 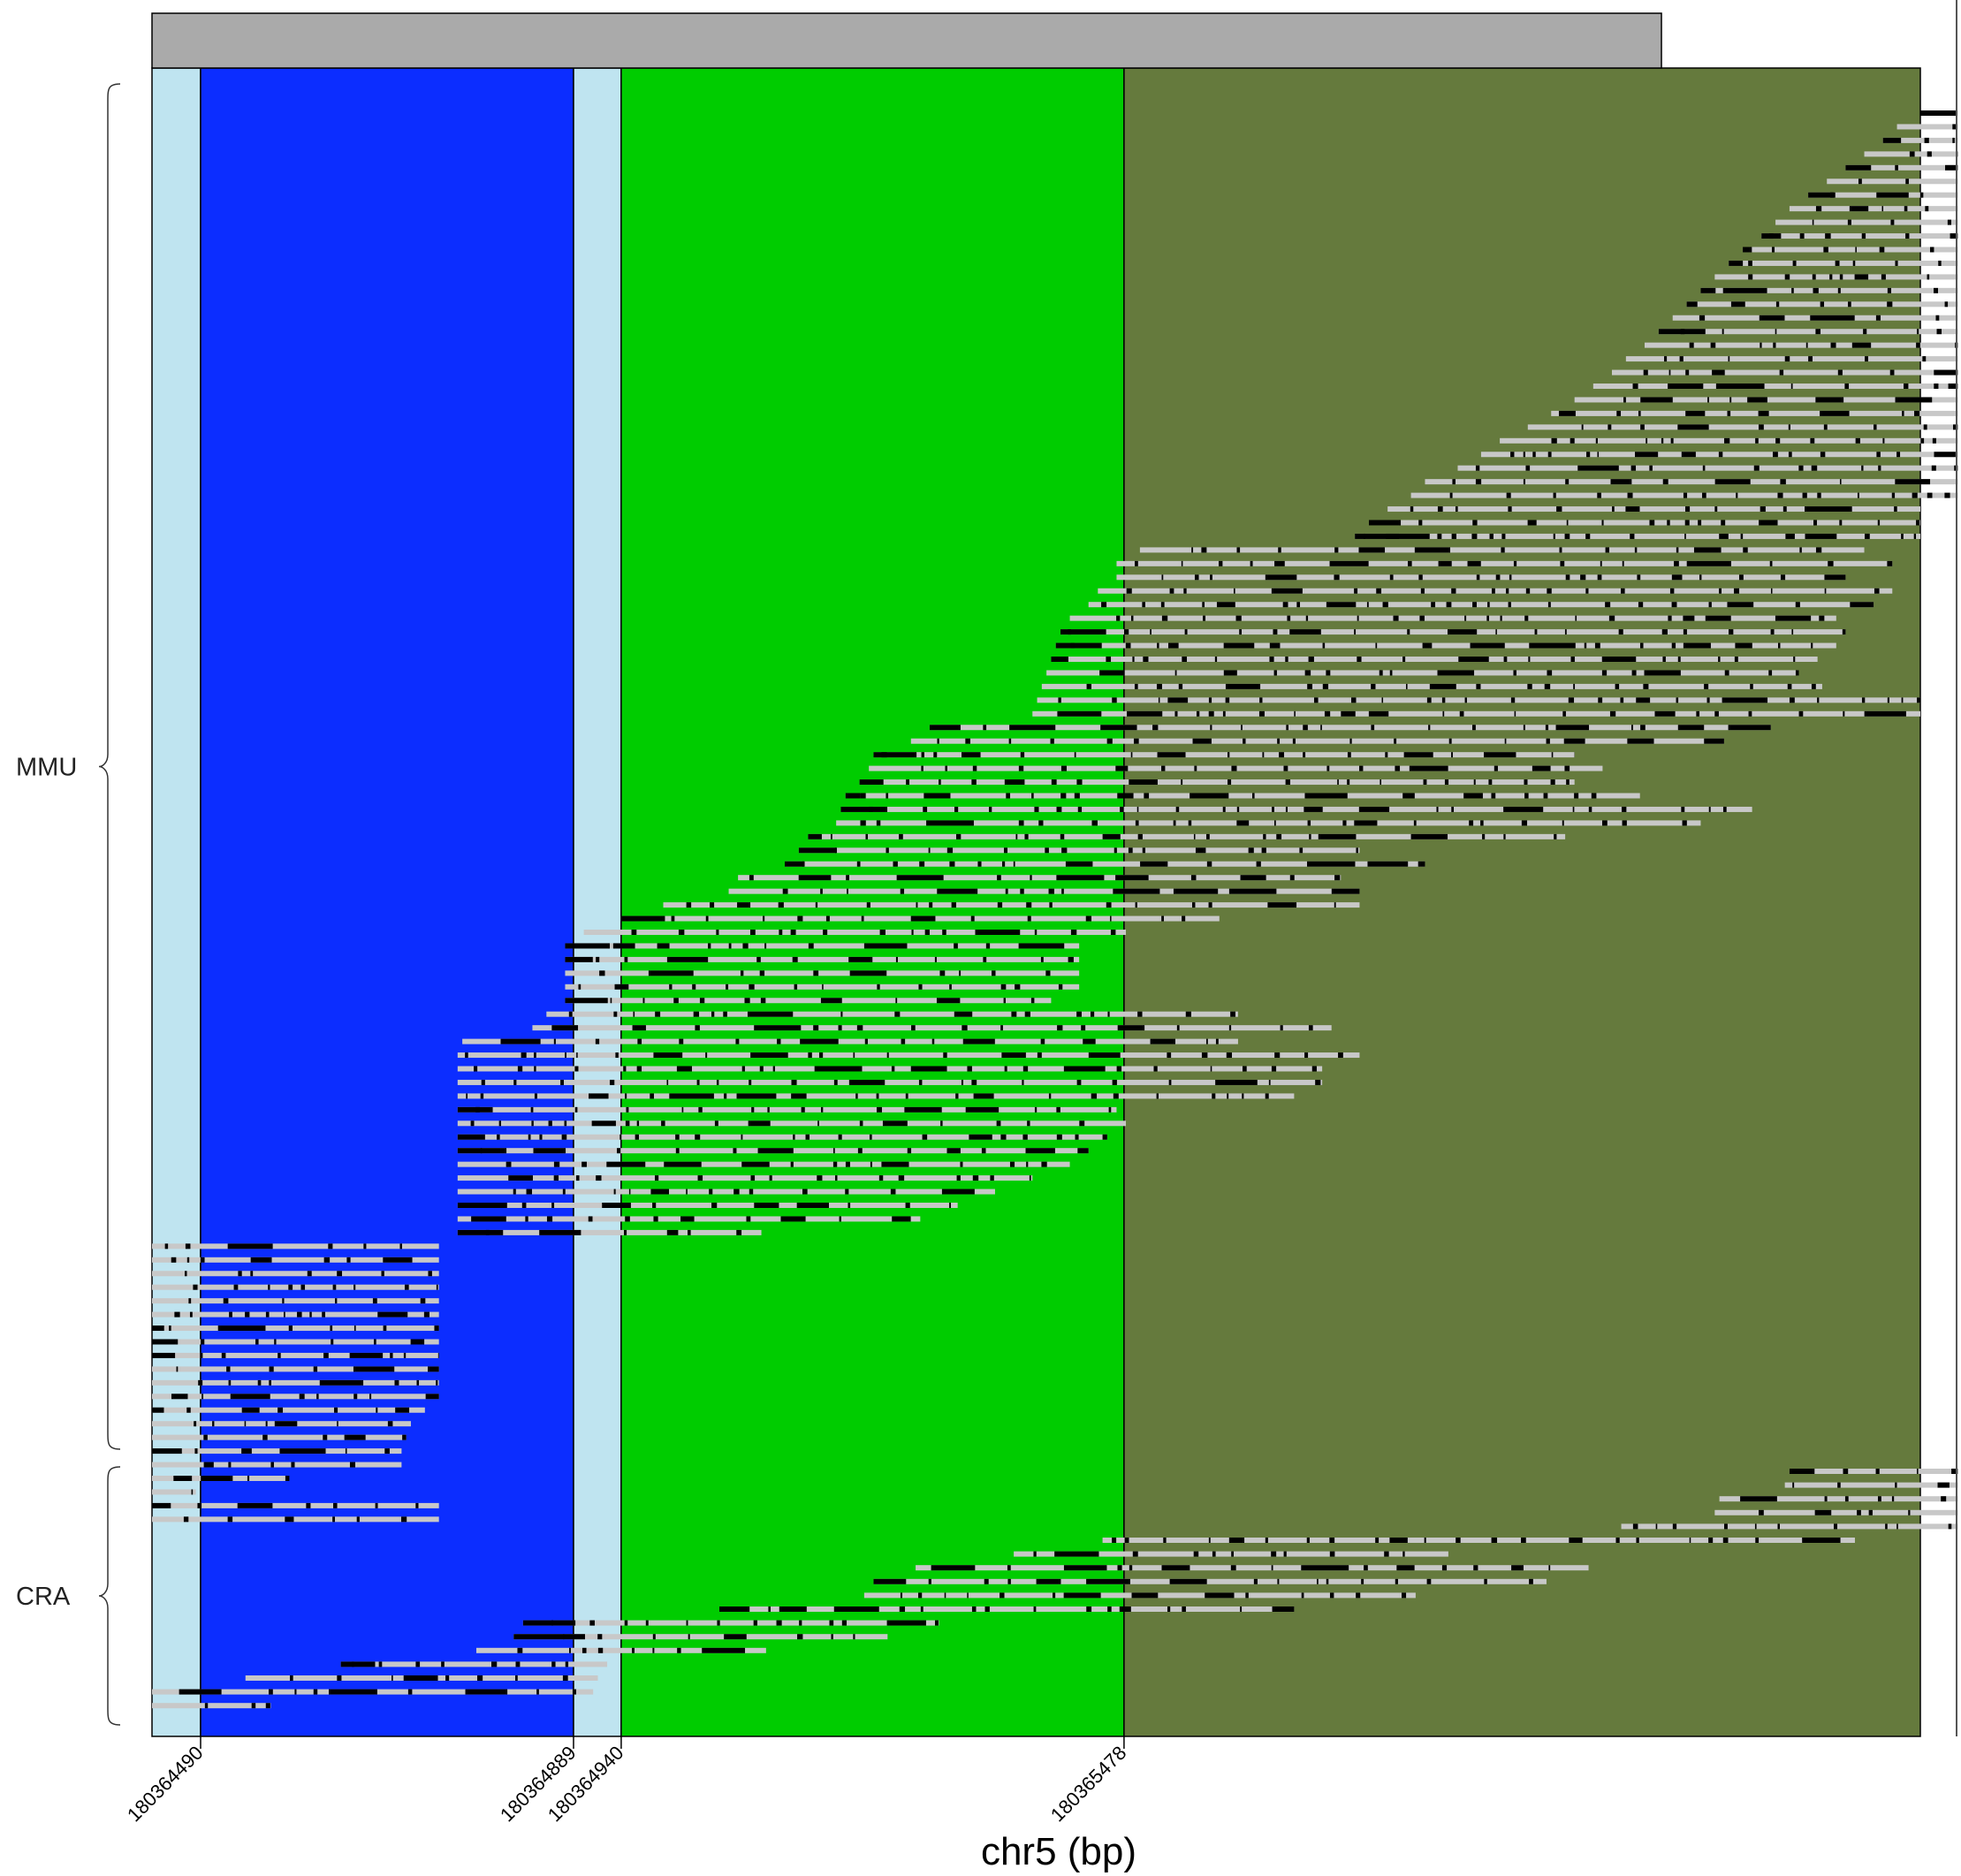 What do you see at coordinates (1089, 1784) in the screenshot?
I see `x-tick-label: 180365478` at bounding box center [1089, 1784].